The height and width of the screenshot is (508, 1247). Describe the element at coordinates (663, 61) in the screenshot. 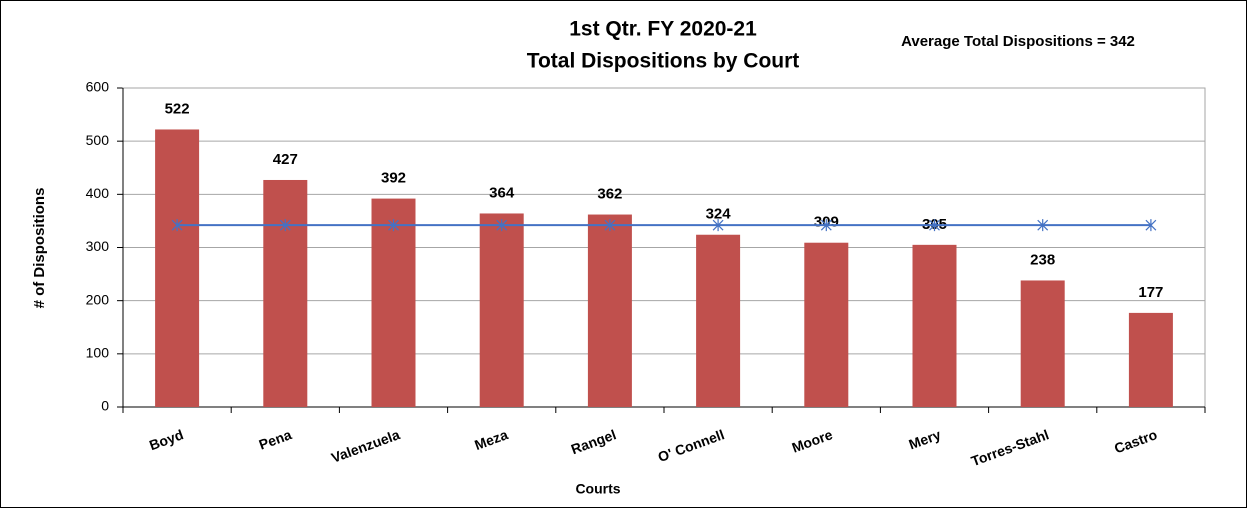

I see `chart-subtitle: Total Dispositions by Court` at that location.